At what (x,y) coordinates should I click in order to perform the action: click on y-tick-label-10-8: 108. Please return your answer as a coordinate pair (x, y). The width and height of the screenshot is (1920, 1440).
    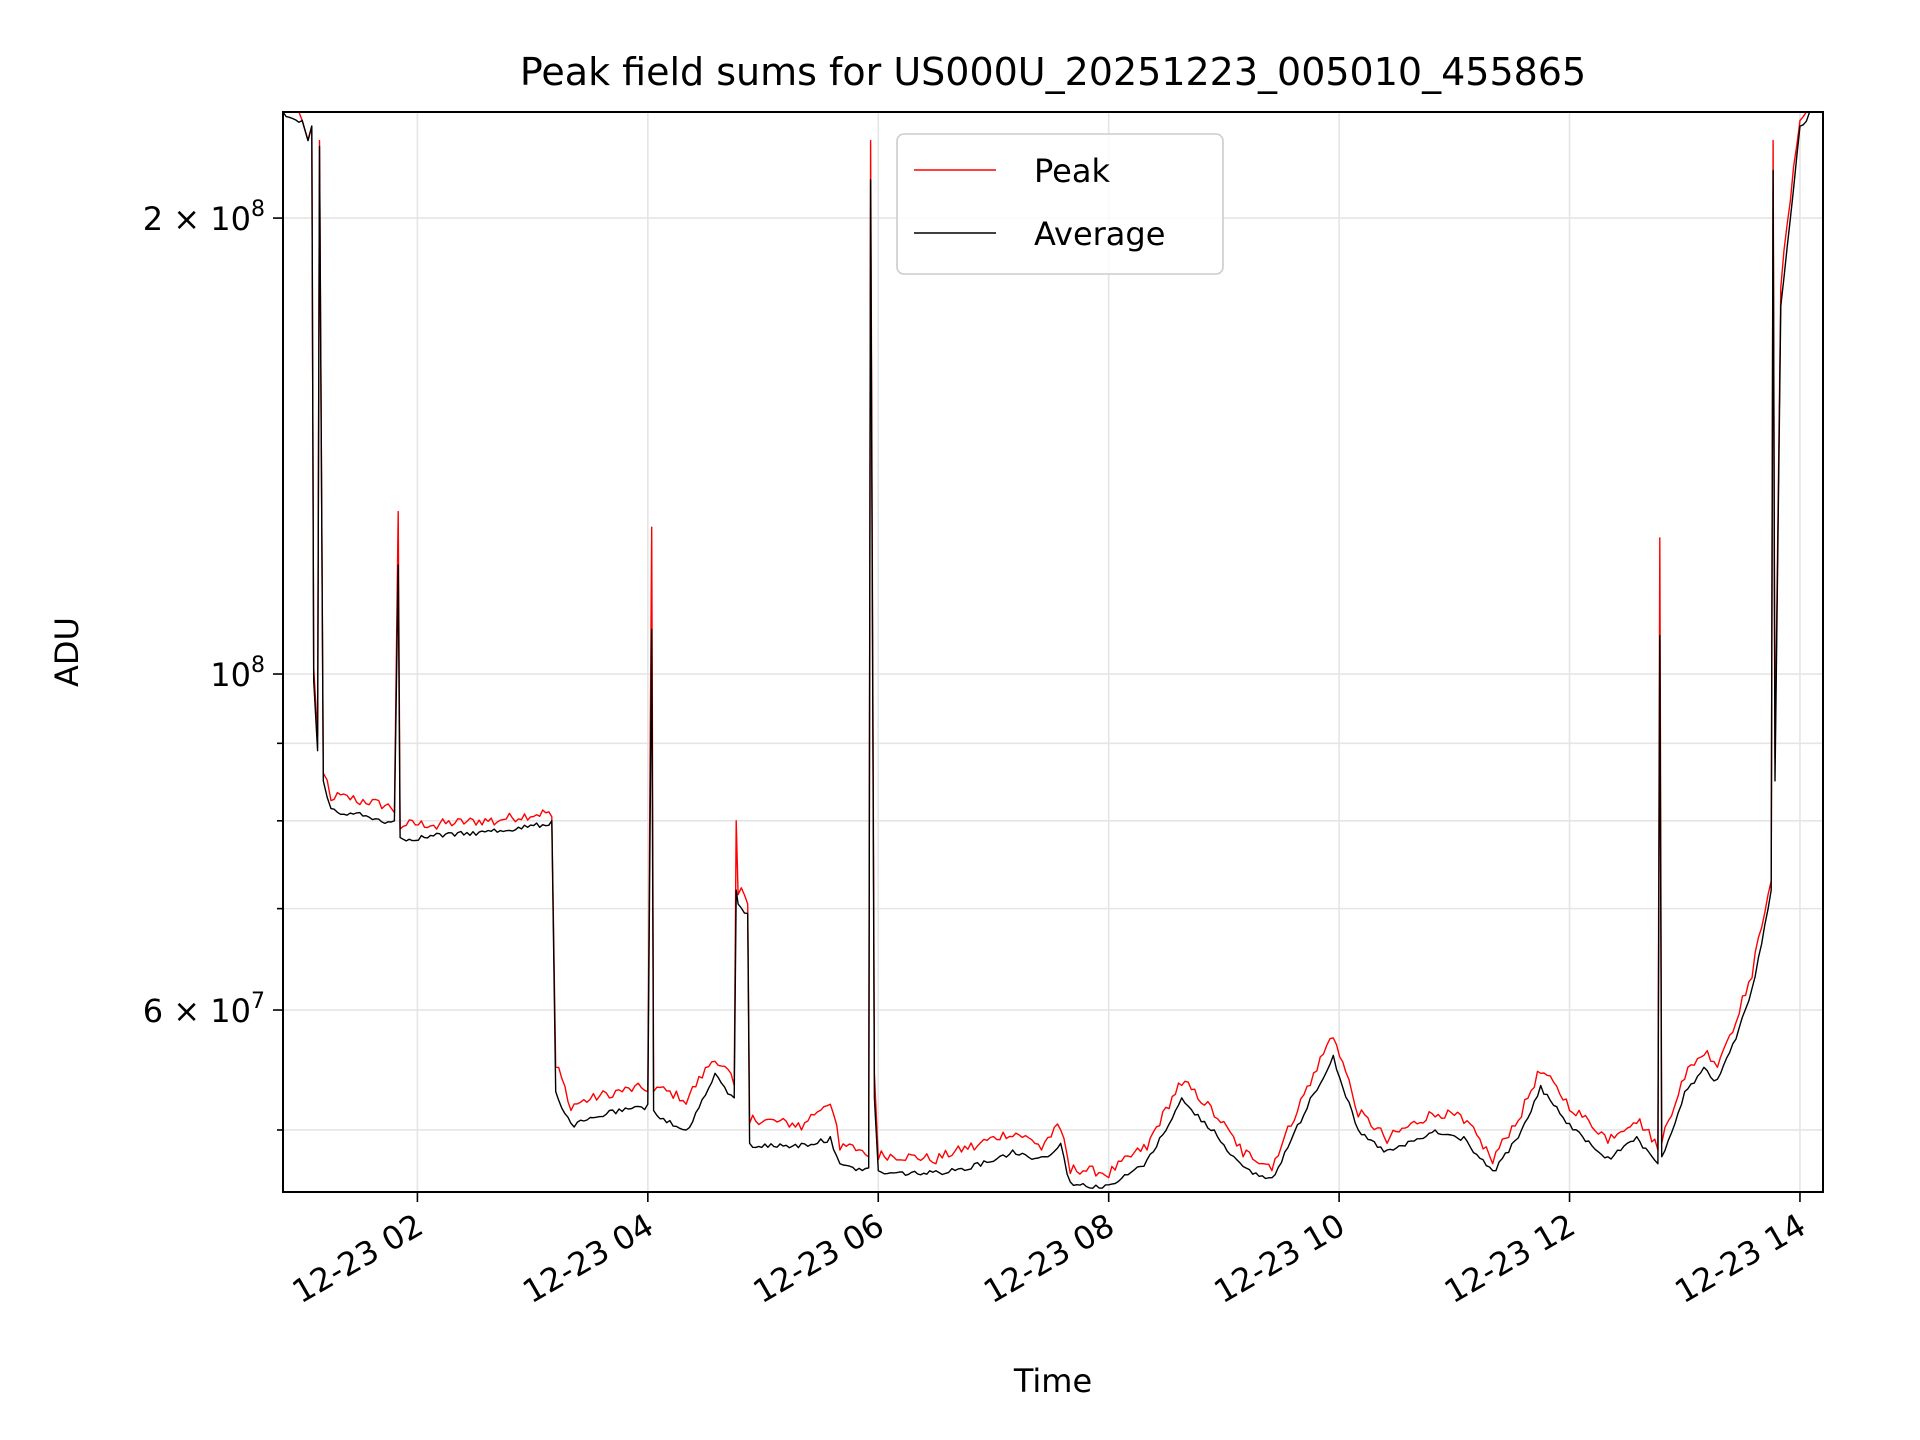
    Looking at the image, I should click on (237, 673).